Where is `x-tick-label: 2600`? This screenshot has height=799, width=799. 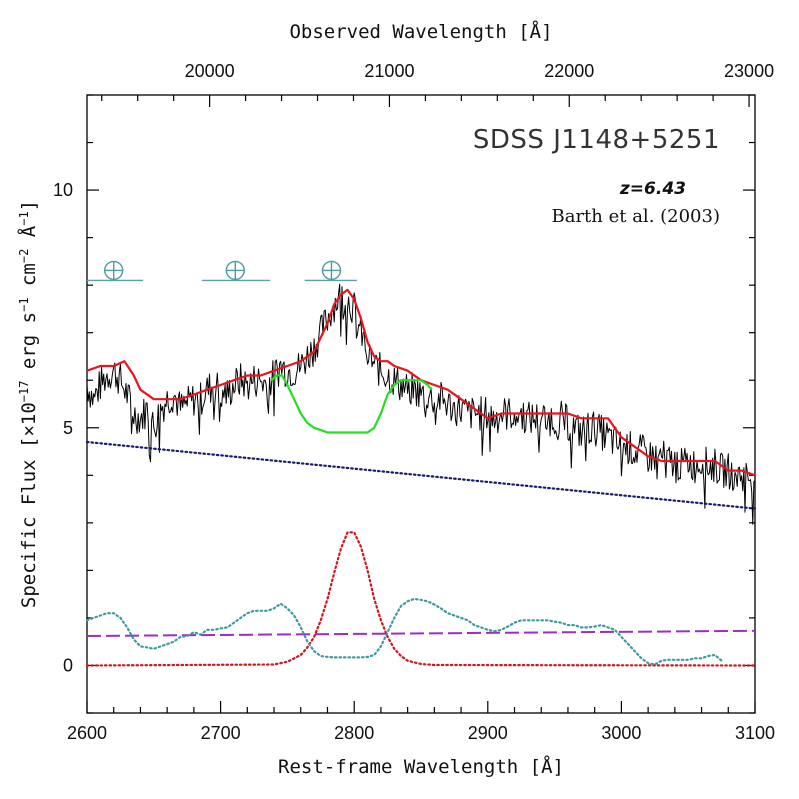 x-tick-label: 2600 is located at coordinates (87, 733).